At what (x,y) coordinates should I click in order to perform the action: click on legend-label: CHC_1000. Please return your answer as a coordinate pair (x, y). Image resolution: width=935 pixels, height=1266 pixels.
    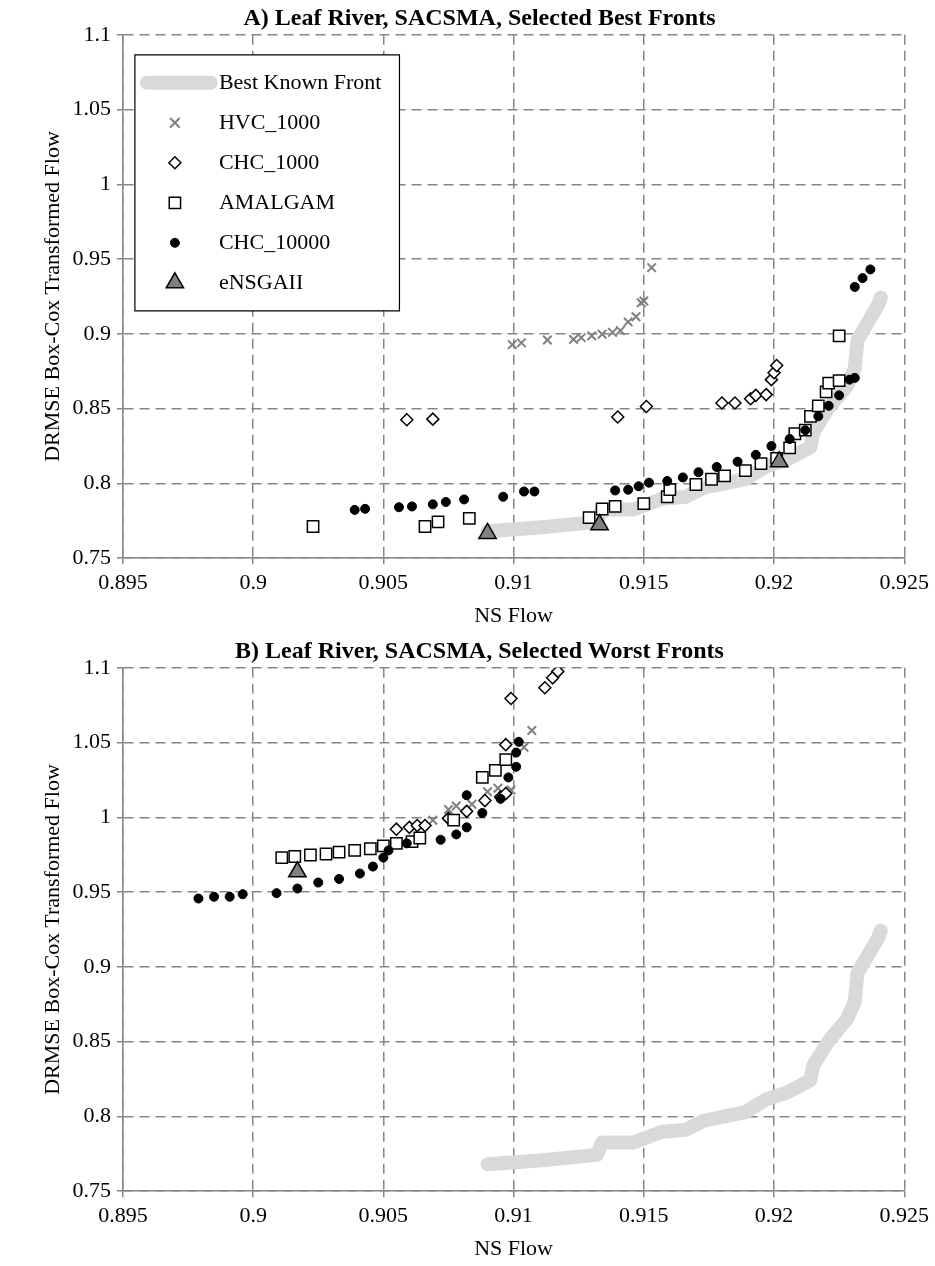
    Looking at the image, I should click on (269, 161).